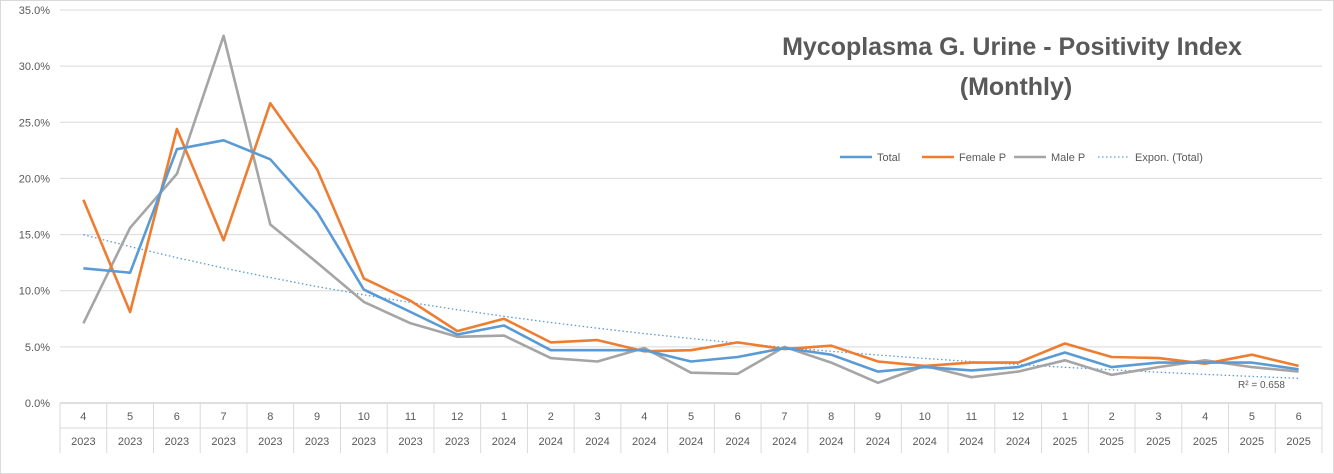  What do you see at coordinates (1021, 158) in the screenshot?
I see `legend: Total Female P Male P Expon. (Total)` at bounding box center [1021, 158].